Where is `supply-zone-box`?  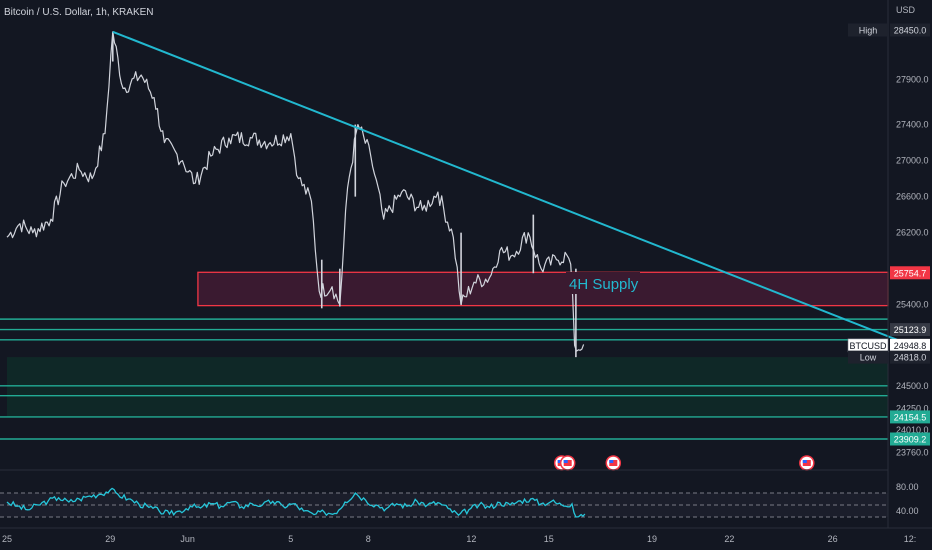 supply-zone-box is located at coordinates (543, 289).